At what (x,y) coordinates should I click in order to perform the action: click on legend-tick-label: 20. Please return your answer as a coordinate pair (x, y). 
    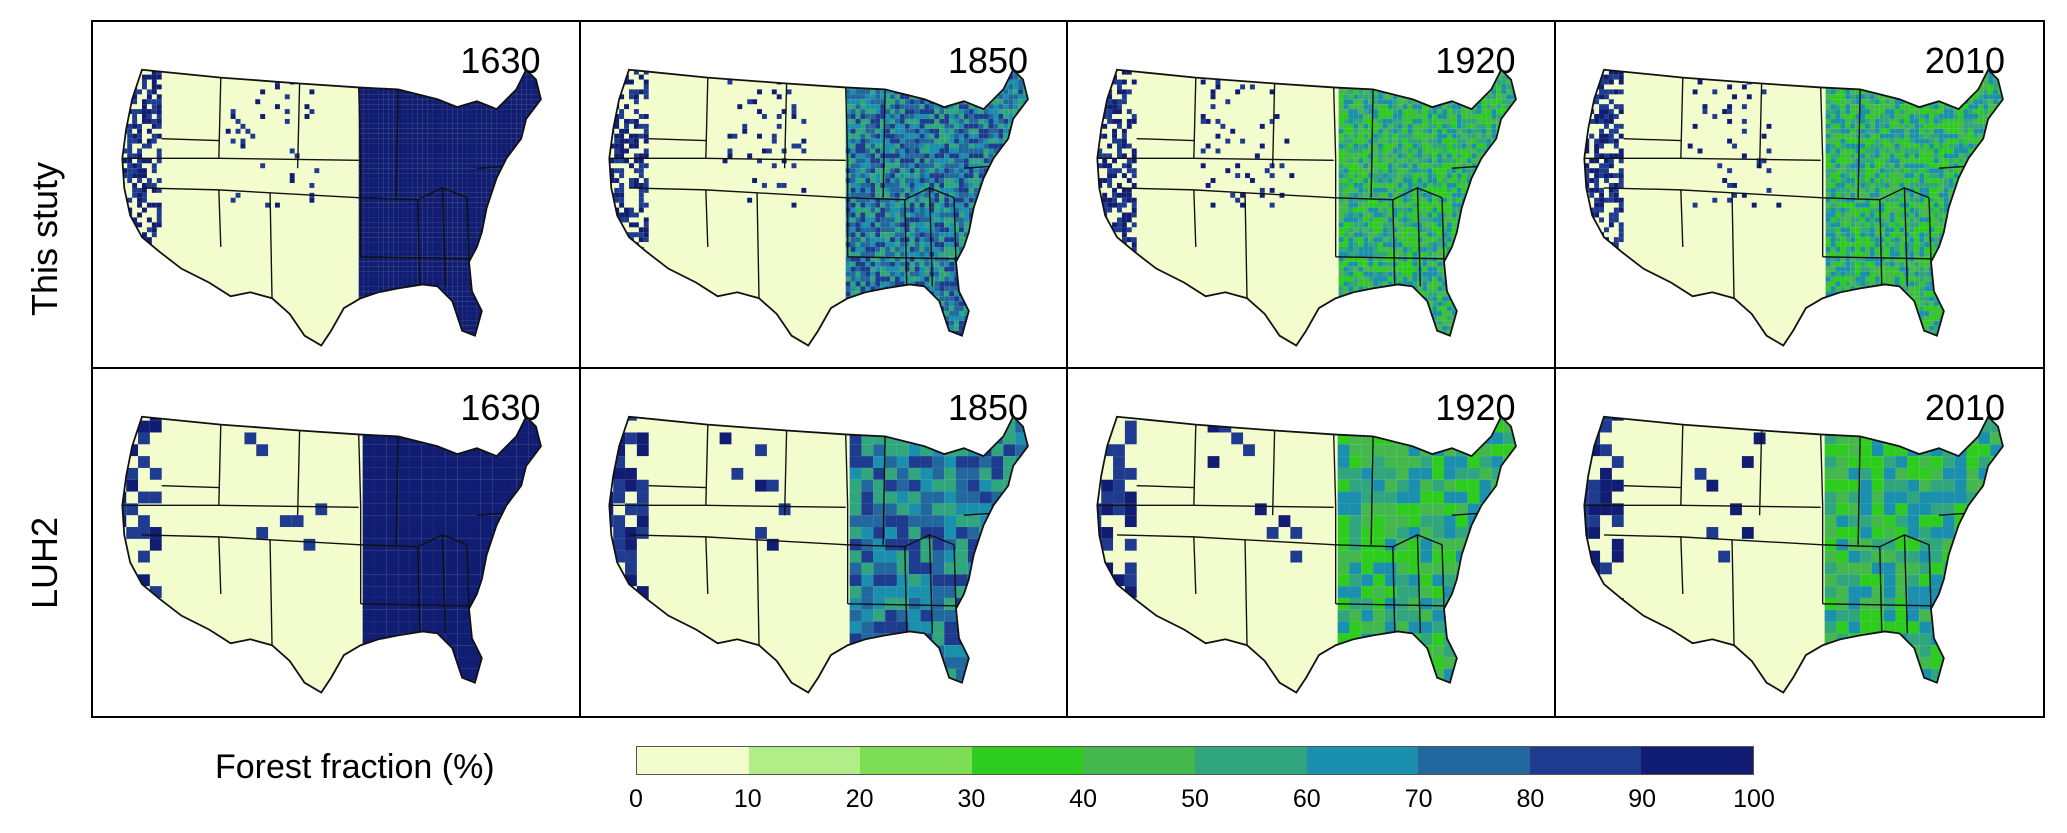
    Looking at the image, I should click on (859, 799).